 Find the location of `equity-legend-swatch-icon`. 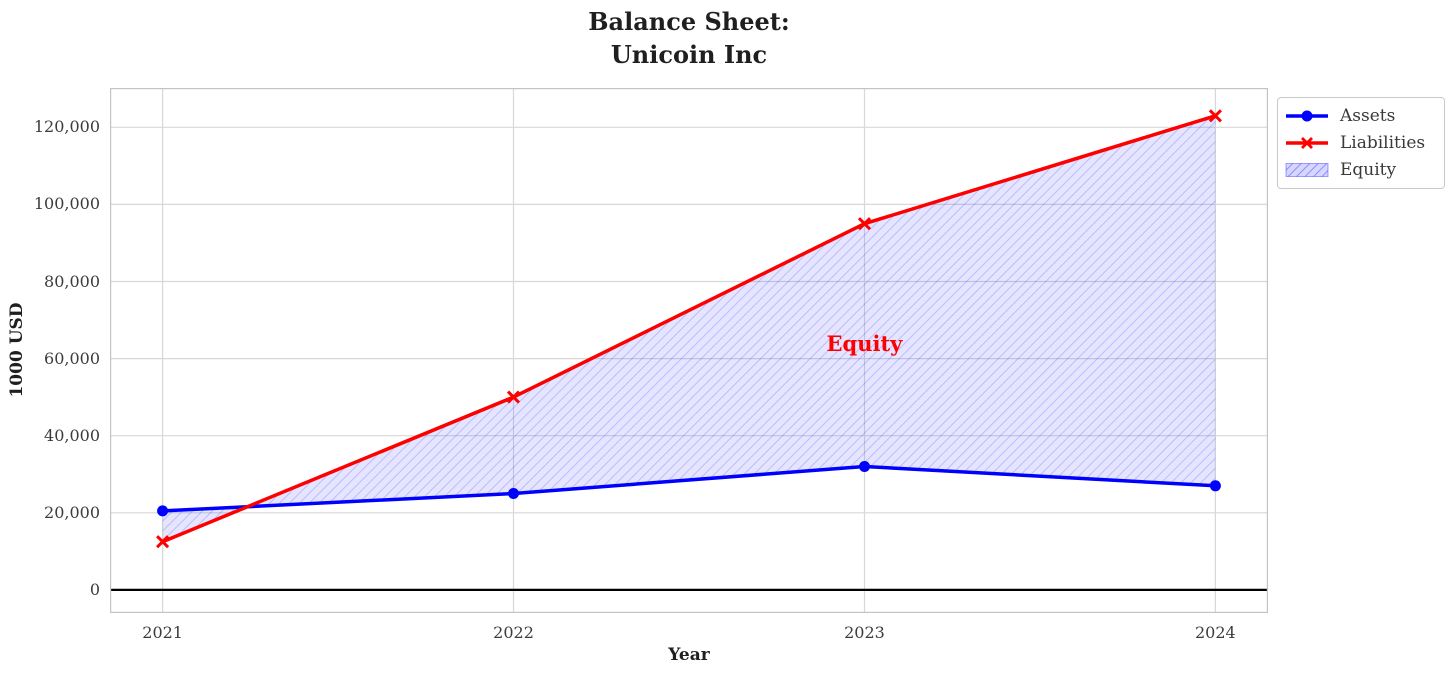

equity-legend-swatch-icon is located at coordinates (1307, 170).